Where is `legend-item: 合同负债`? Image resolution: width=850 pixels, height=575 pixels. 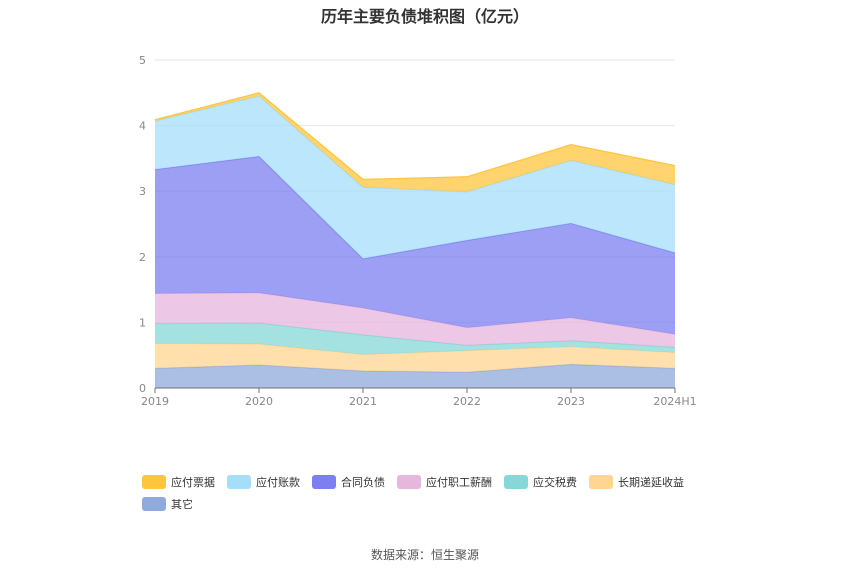 legend-item: 合同负债 is located at coordinates (348, 482).